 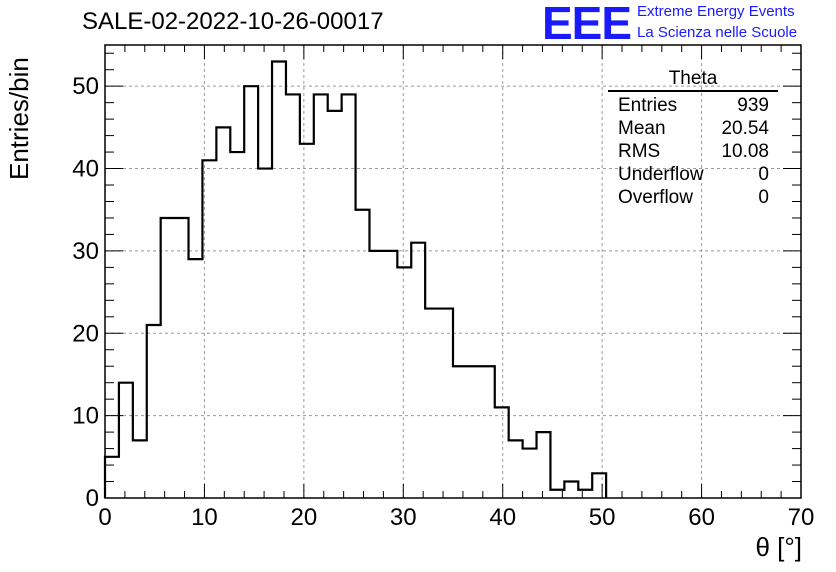 What do you see at coordinates (661, 174) in the screenshot?
I see `stats-label: Underflow` at bounding box center [661, 174].